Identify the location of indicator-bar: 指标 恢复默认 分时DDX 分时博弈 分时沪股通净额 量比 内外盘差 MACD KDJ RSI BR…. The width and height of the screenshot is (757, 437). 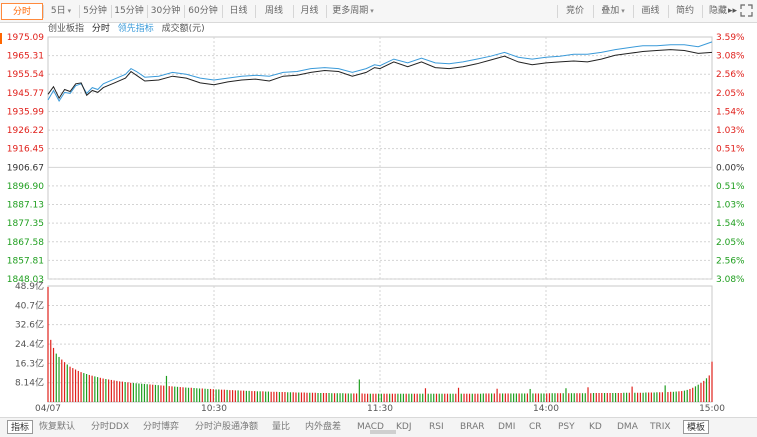
(378, 427).